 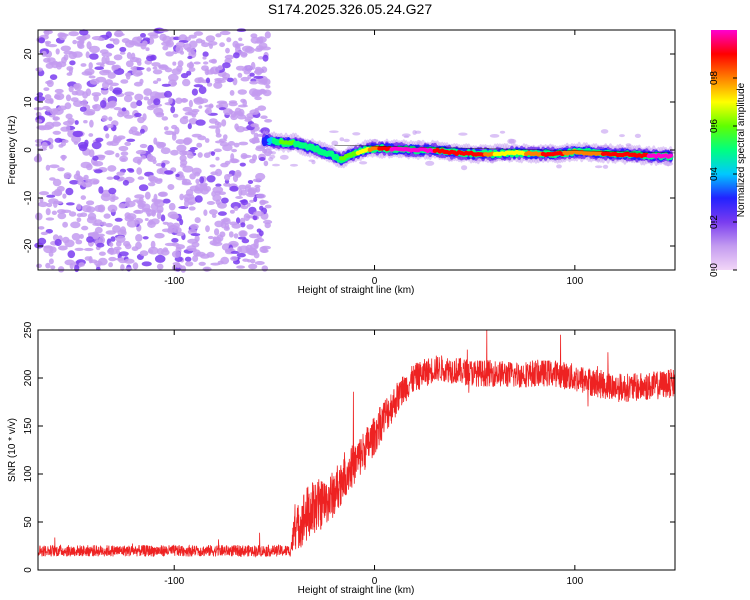 What do you see at coordinates (574, 281) in the screenshot?
I see `spectrogram-x-tick-label: 100` at bounding box center [574, 281].